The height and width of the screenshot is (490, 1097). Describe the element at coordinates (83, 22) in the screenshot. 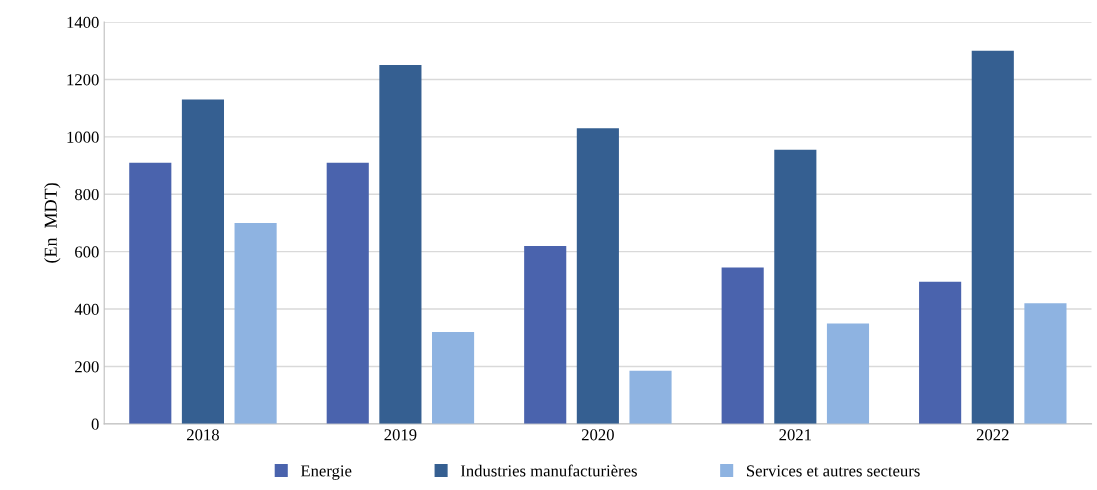

I see `y-tick-label: 1400` at that location.